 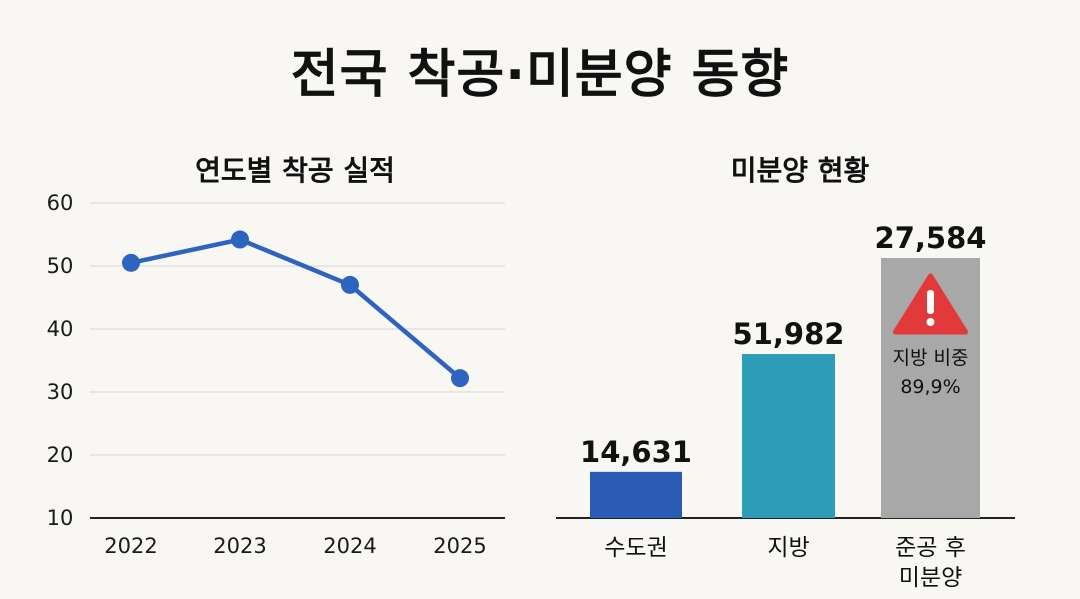 What do you see at coordinates (60, 518) in the screenshot?
I see `y-tick-label: 10` at bounding box center [60, 518].